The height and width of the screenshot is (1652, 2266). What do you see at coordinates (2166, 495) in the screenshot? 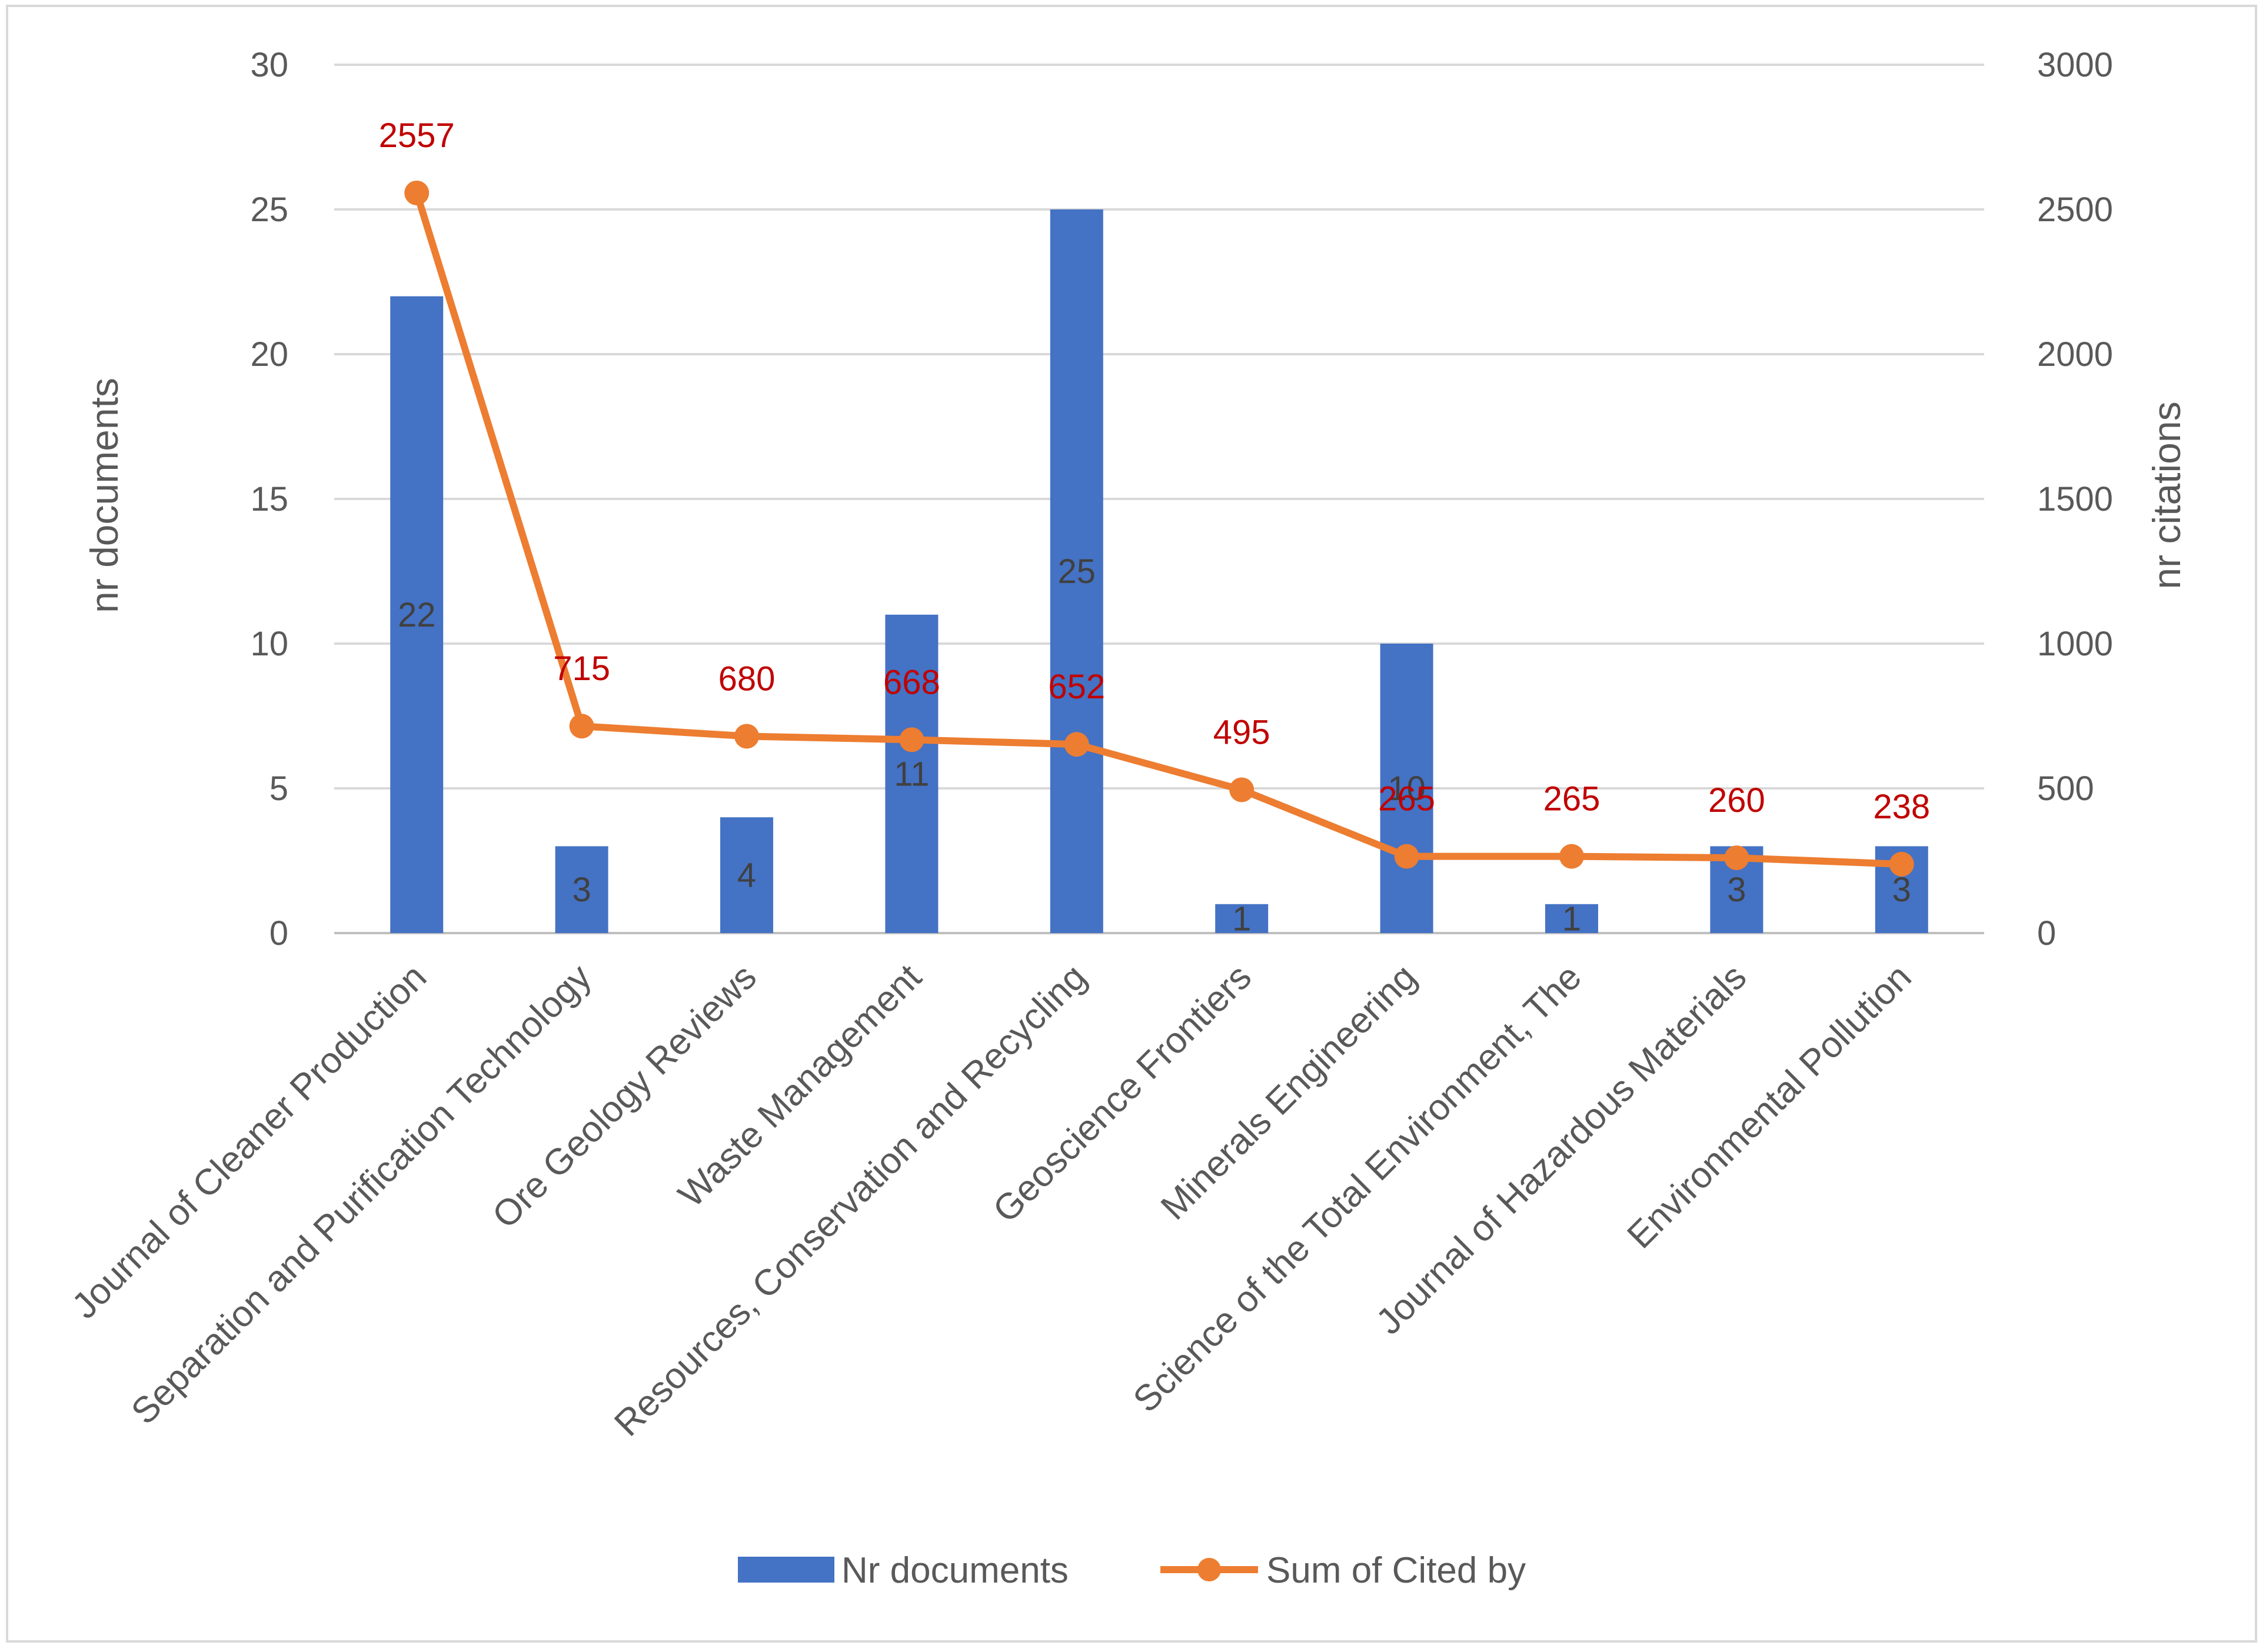
I see `right-axis-title: nr citations` at bounding box center [2166, 495].